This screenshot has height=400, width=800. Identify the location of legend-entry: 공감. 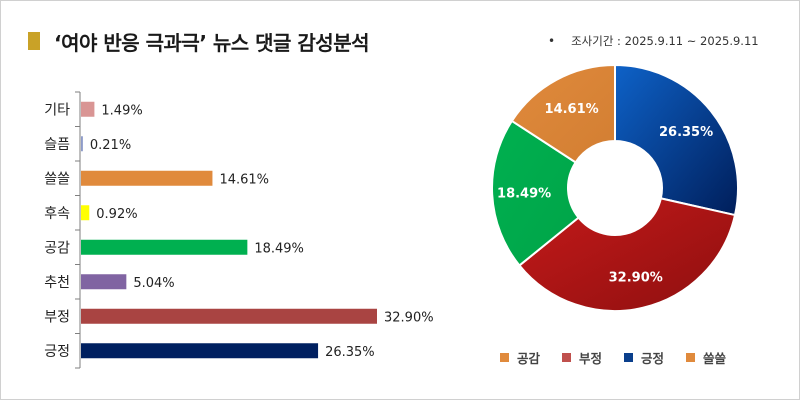
(520, 357).